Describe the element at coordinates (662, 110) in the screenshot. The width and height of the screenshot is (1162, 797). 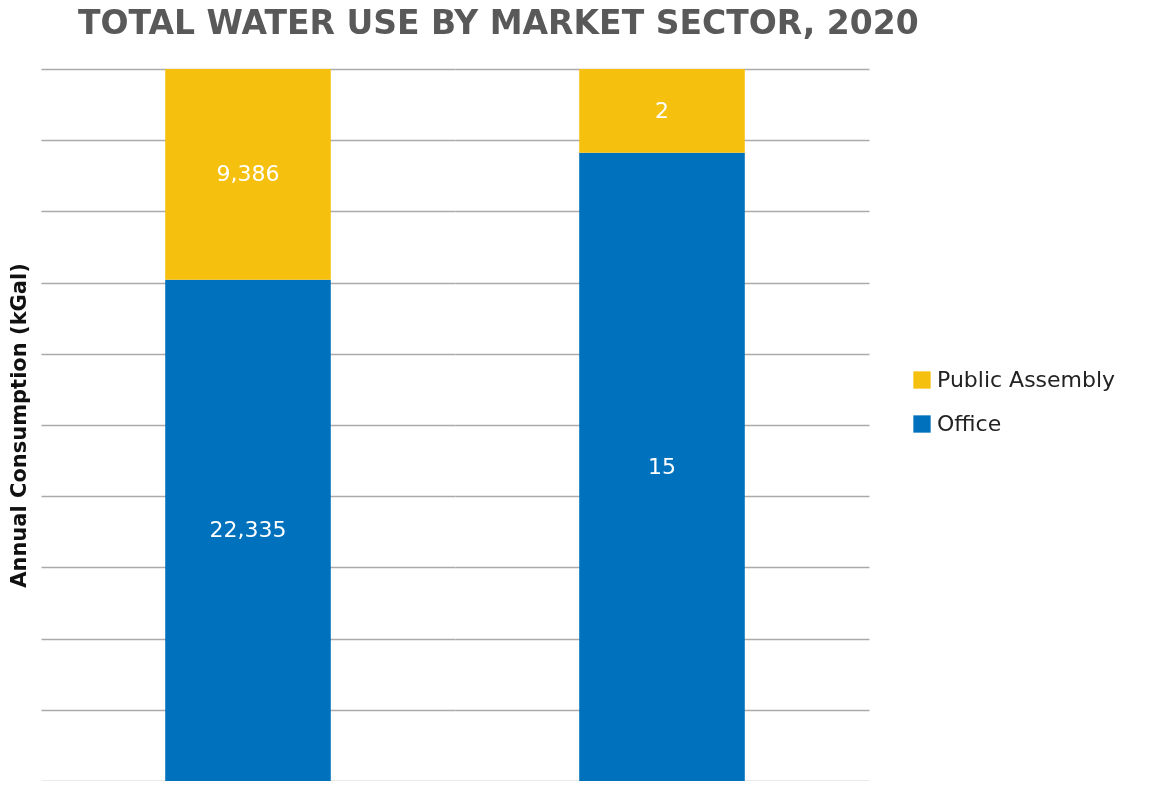
I see `data-label: 2` at that location.